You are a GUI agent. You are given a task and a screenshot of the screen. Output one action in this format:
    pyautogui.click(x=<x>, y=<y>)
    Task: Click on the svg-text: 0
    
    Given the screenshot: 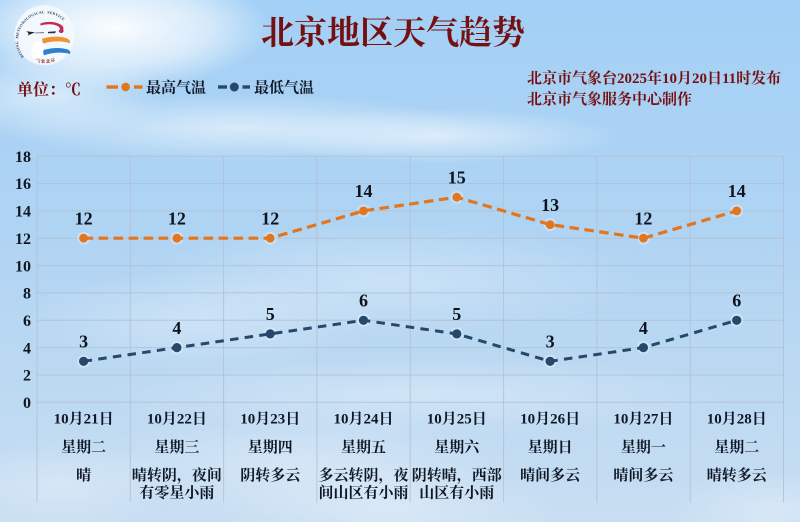 What is the action you would take?
    pyautogui.click(x=27, y=403)
    